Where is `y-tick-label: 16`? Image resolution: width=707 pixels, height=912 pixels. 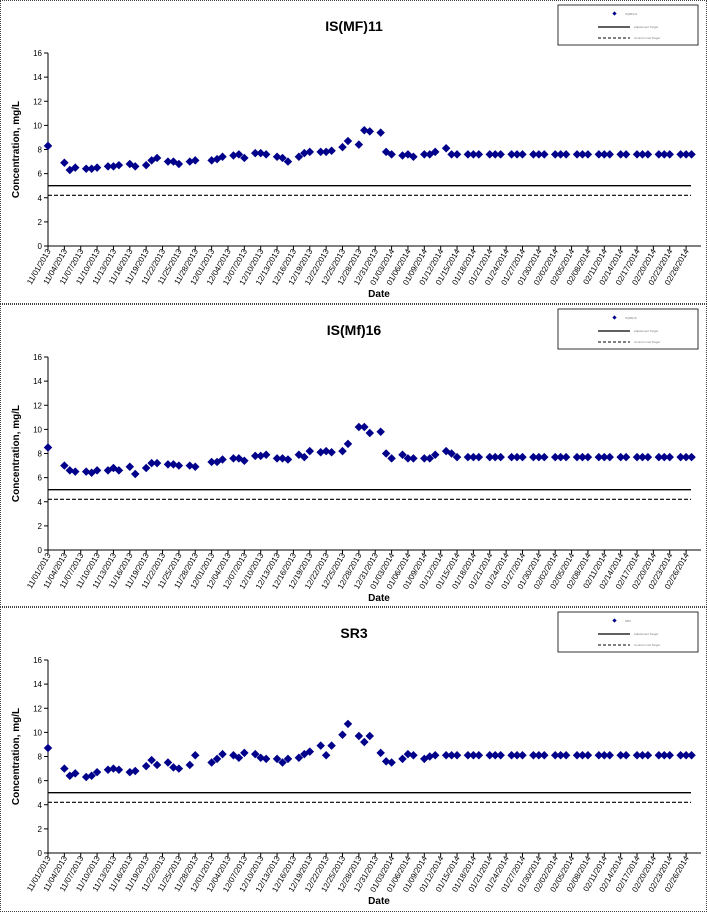 y-tick-label: 16 is located at coordinates (37, 53).